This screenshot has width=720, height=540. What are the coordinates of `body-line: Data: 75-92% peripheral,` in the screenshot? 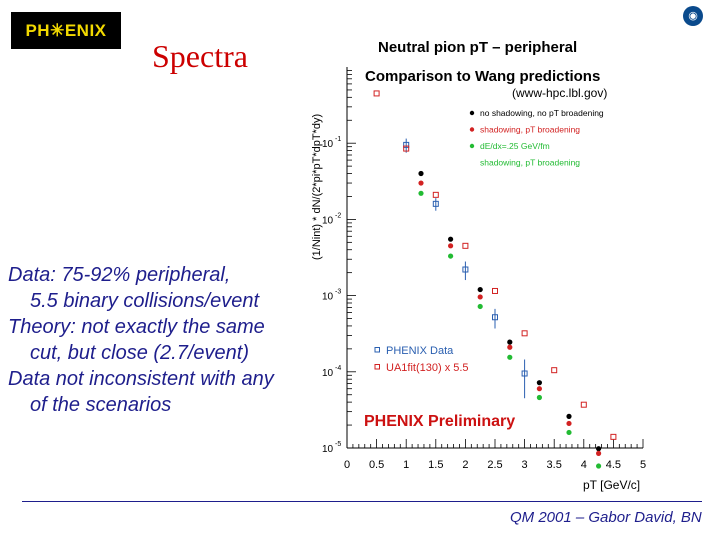 It's located at (119, 275).